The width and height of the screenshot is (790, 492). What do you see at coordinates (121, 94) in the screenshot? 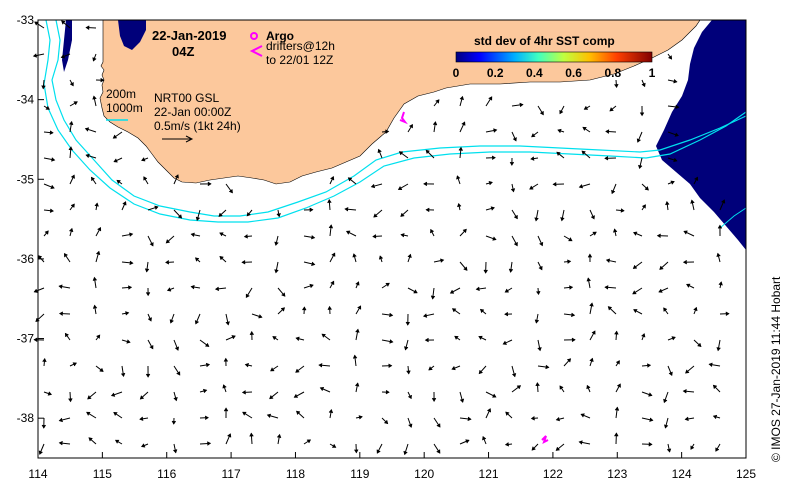
I see `contour-200-label: 200m` at bounding box center [121, 94].